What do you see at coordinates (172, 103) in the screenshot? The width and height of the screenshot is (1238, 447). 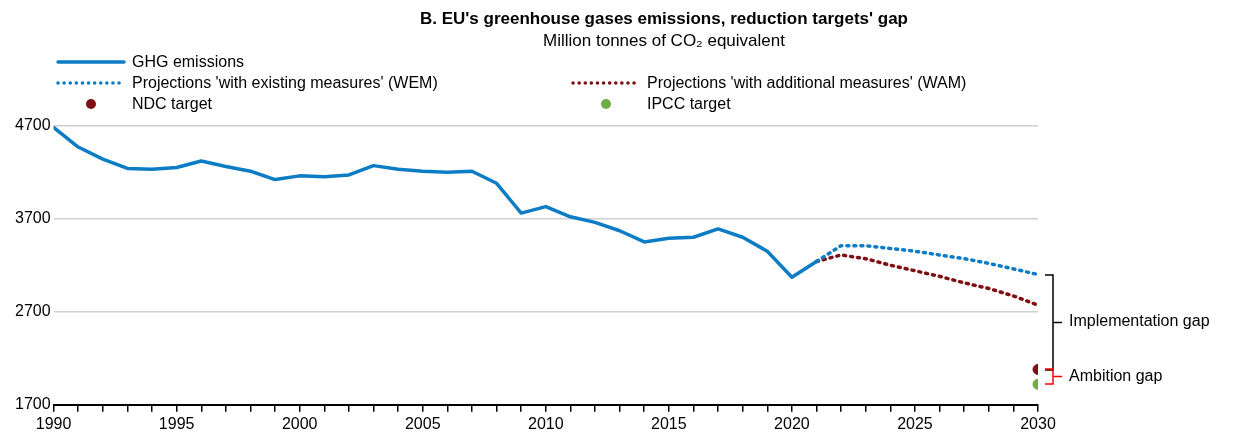 I see `legend-label: NDC target` at bounding box center [172, 103].